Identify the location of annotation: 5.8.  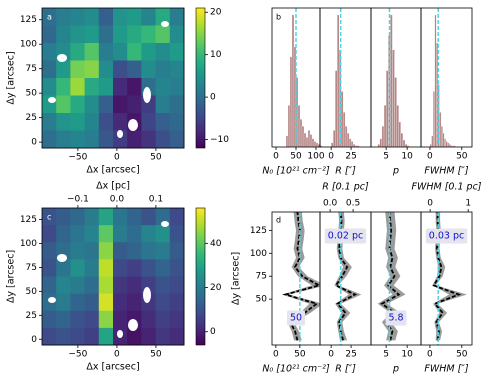
(395, 318).